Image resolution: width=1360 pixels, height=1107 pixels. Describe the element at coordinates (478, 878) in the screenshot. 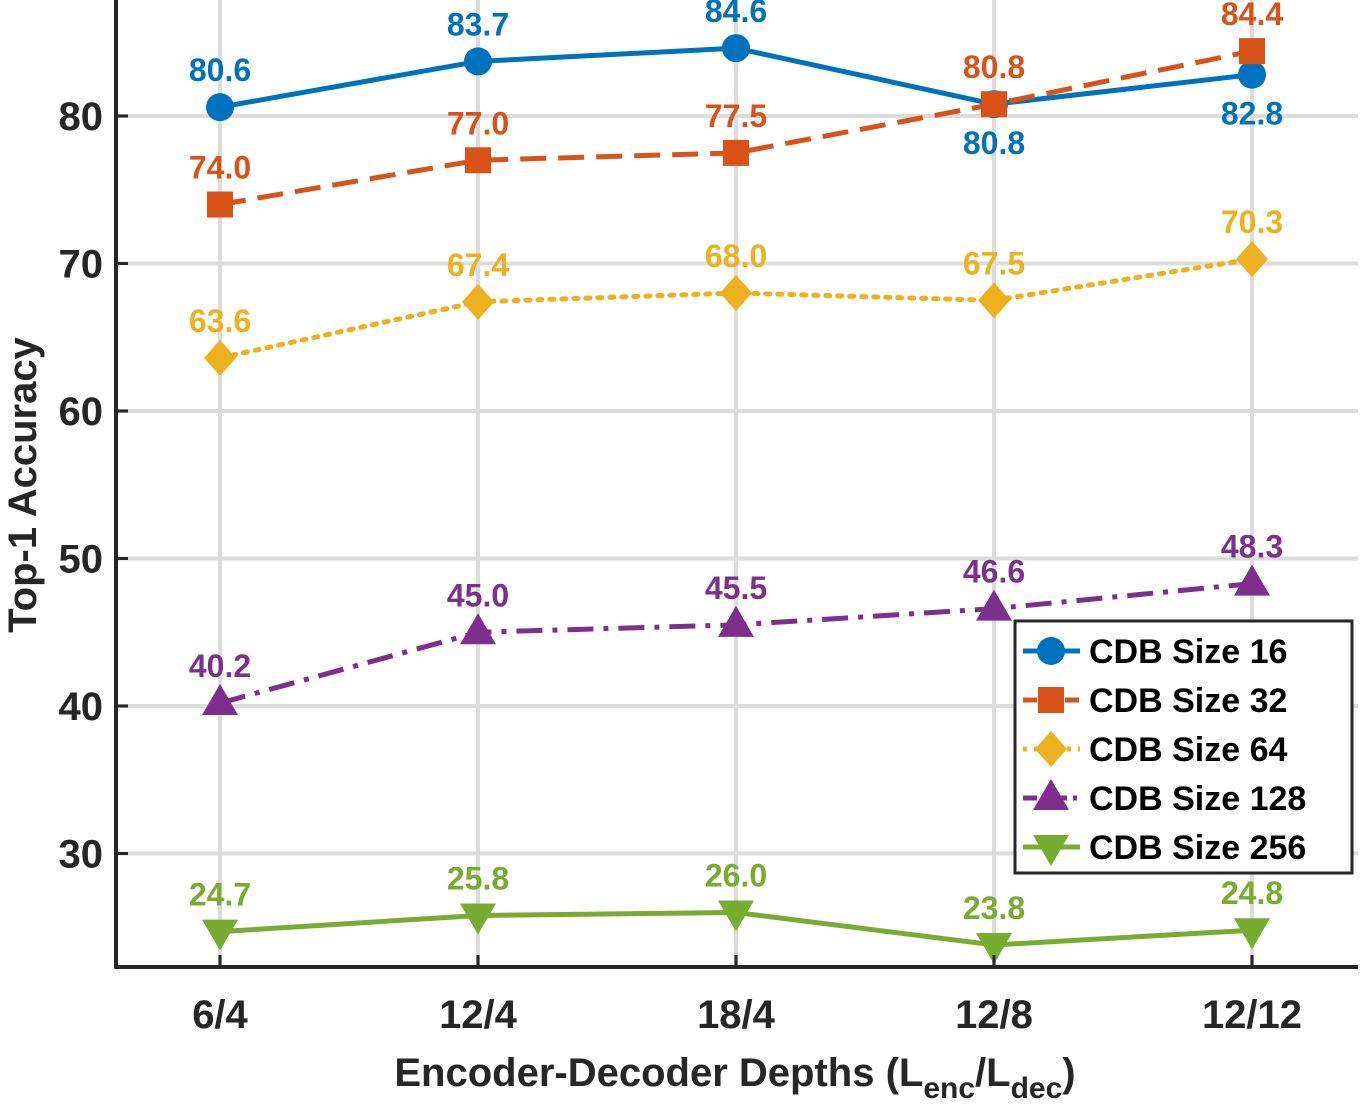

I see `data-label-4-1: 25.8` at that location.